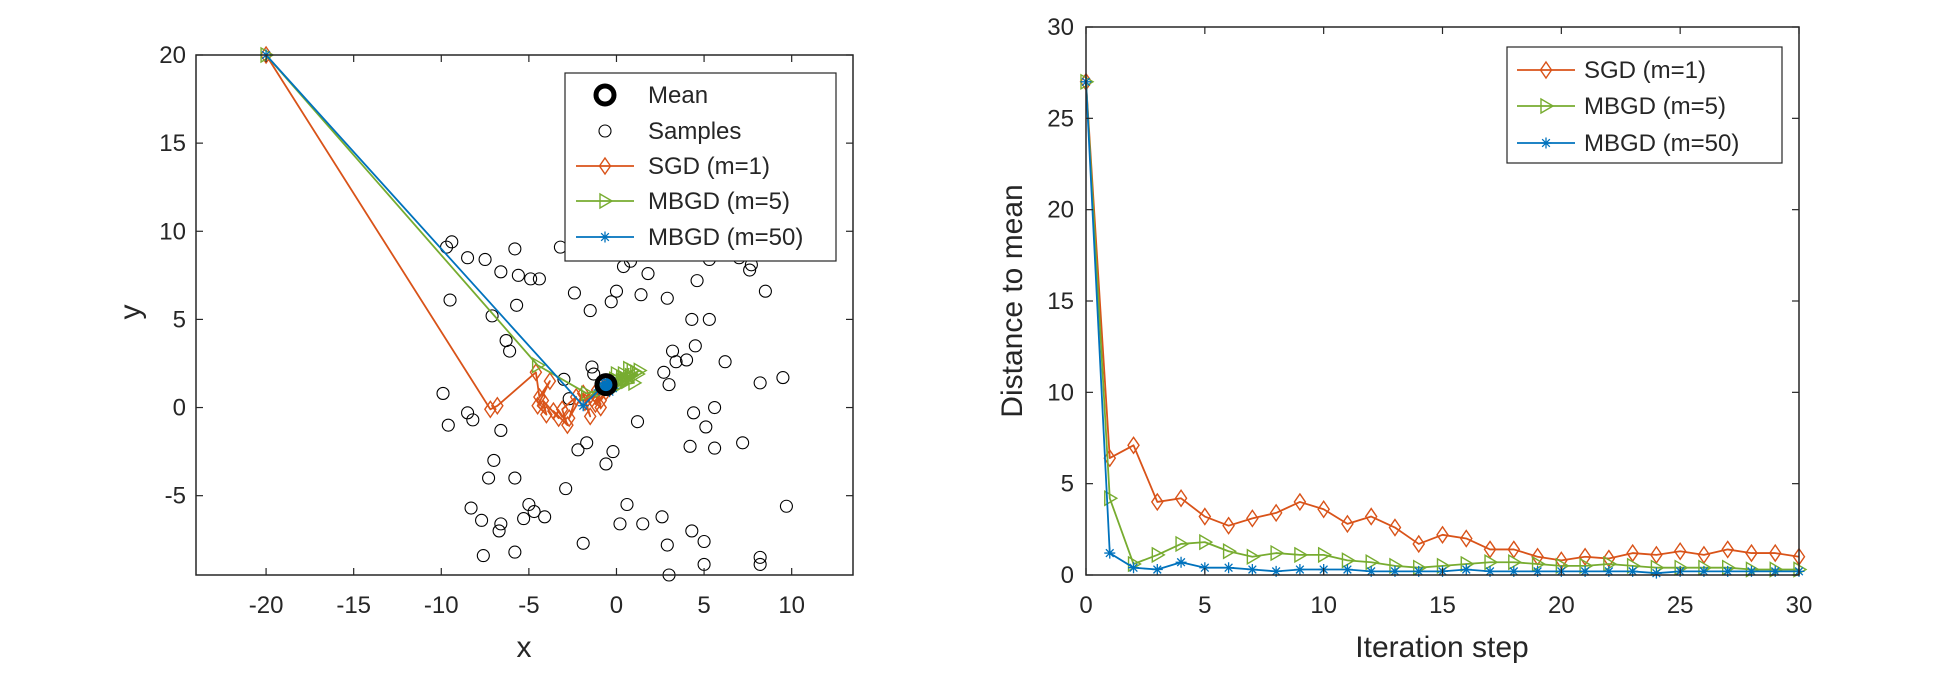 The image size is (1957, 677). I want to click on y-tick-label: 10, so click(1060, 392).